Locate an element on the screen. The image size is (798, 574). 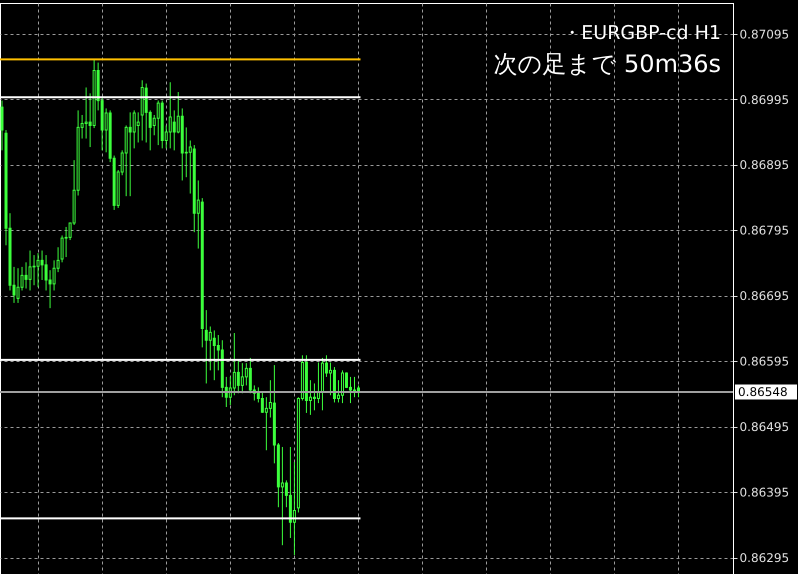
y-tick-label: 0.86995 is located at coordinates (765, 99).